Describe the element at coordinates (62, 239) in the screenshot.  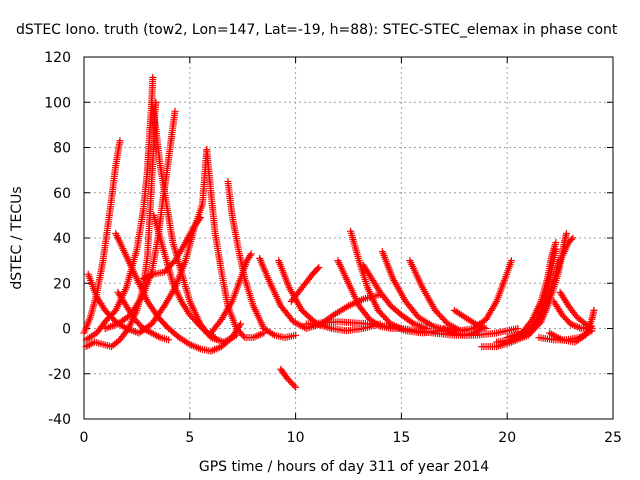
I see `y-tick-label: 40` at that location.